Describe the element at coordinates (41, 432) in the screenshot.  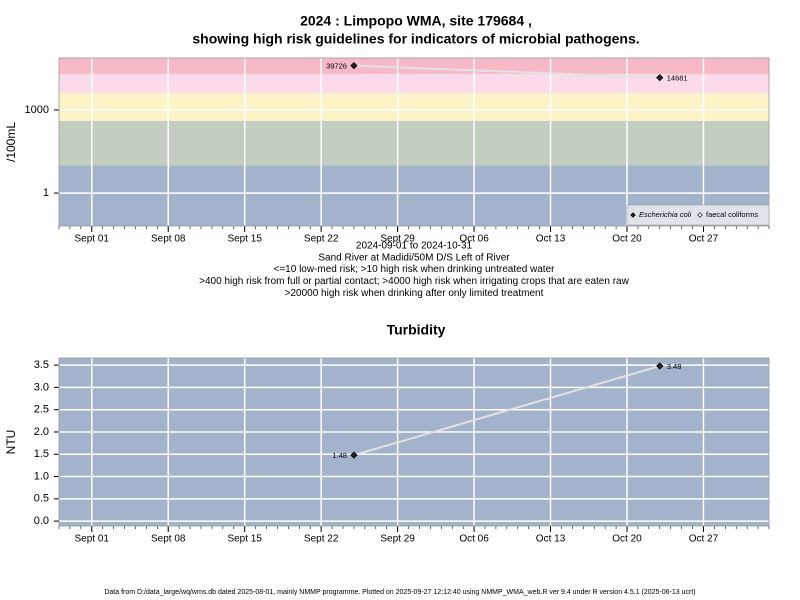
I see `y-tick-label: 2.0` at that location.